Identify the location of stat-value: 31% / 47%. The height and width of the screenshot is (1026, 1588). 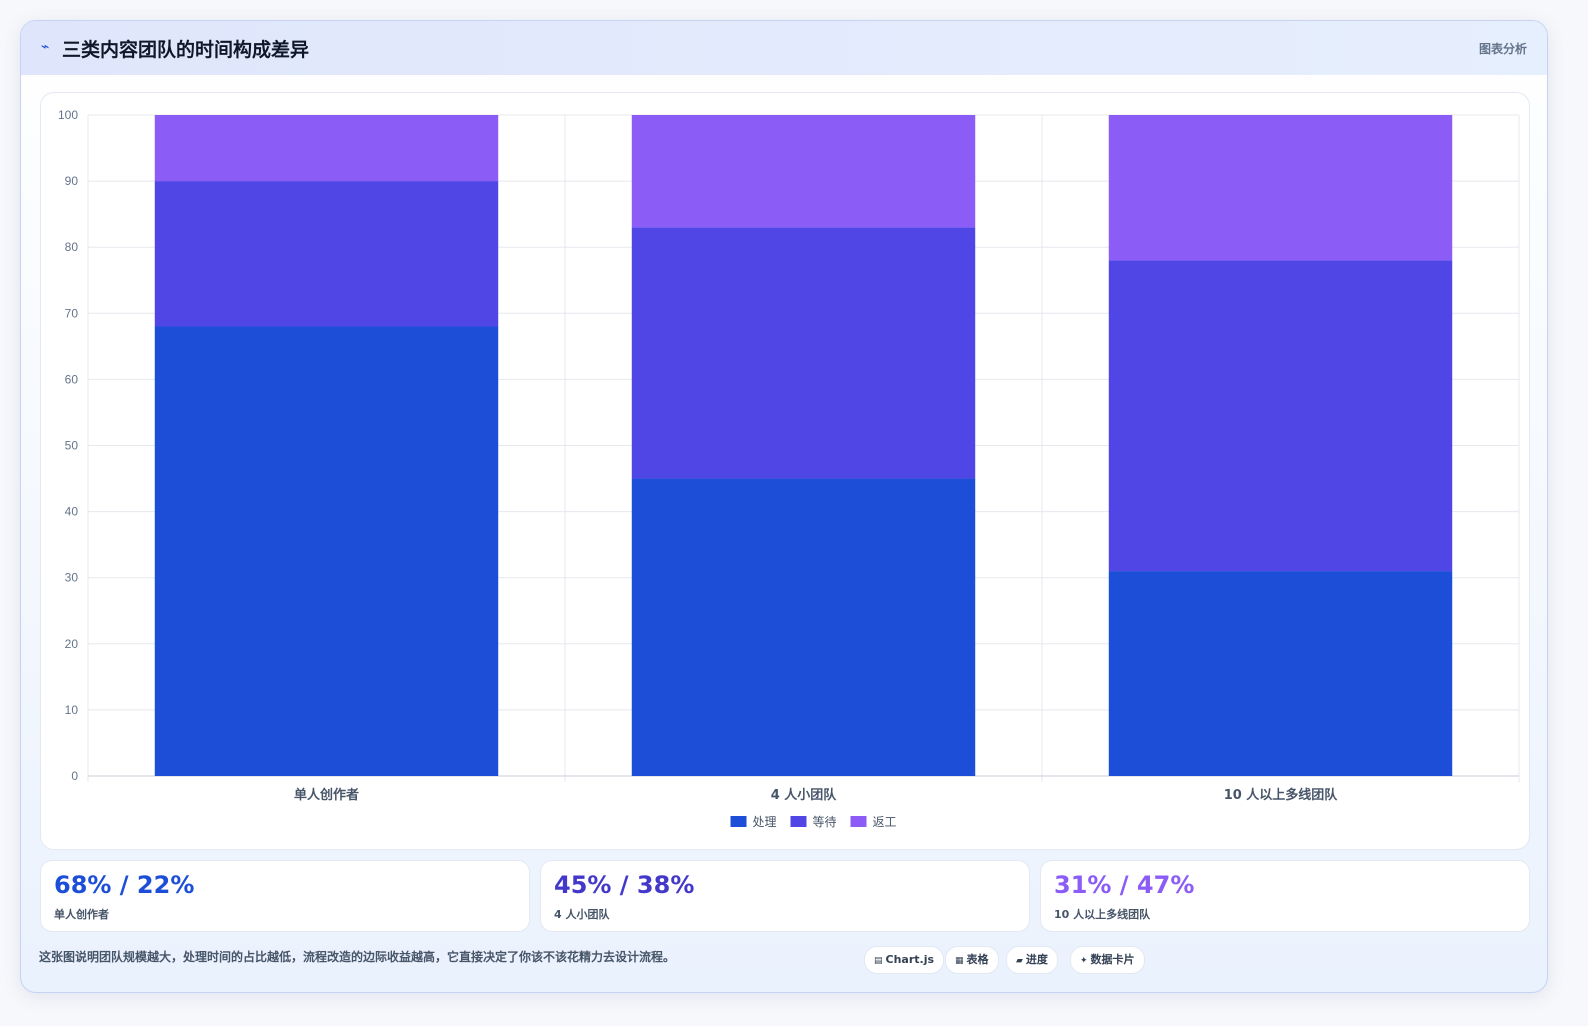
(1124, 885).